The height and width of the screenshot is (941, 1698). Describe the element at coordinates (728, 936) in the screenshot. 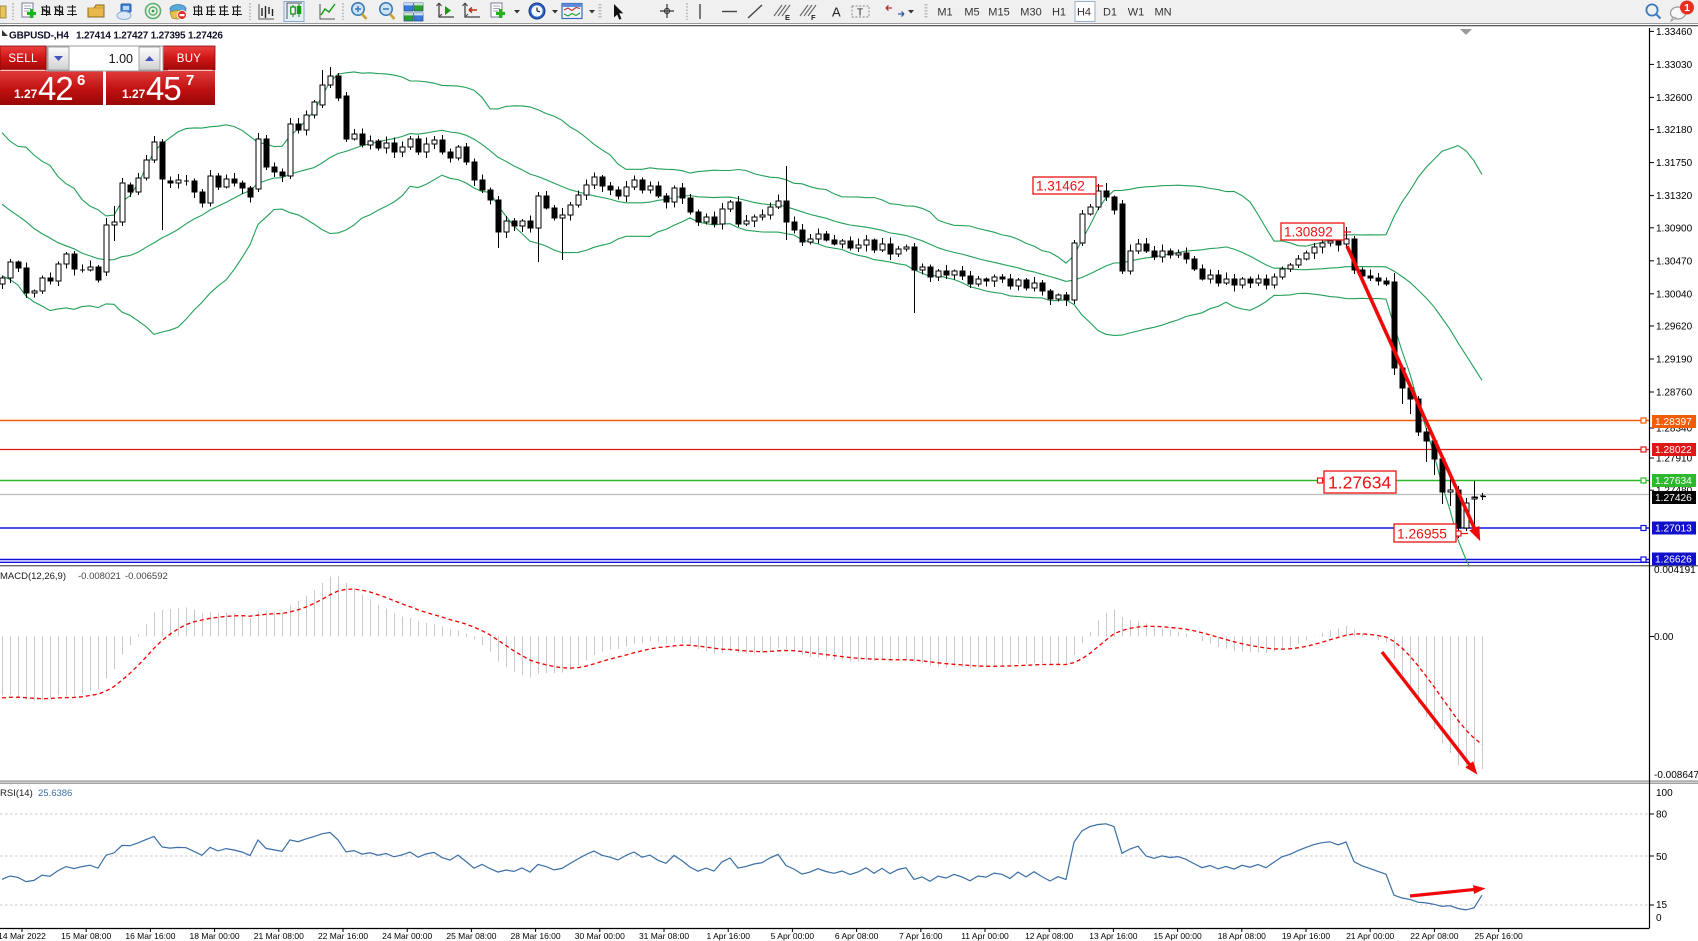

I see `svg-text: 1 Apr 16:00` at that location.